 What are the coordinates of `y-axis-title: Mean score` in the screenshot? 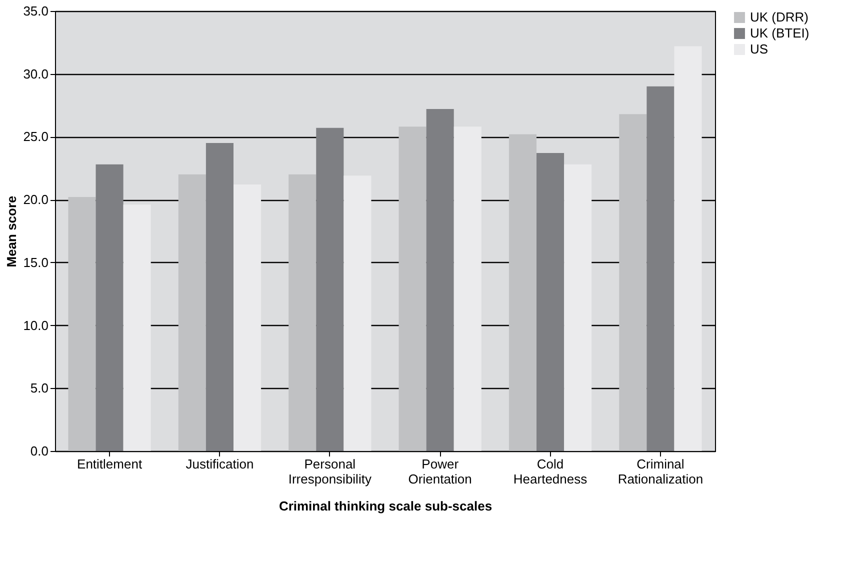 It's located at (12, 232).